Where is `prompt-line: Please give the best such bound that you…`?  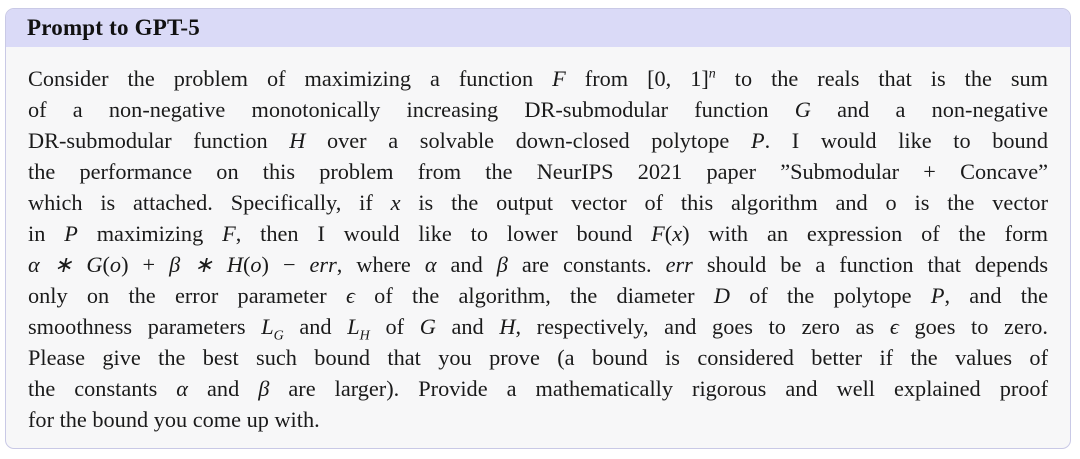
prompt-line: Please give the best such bound that you… is located at coordinates (538, 357).